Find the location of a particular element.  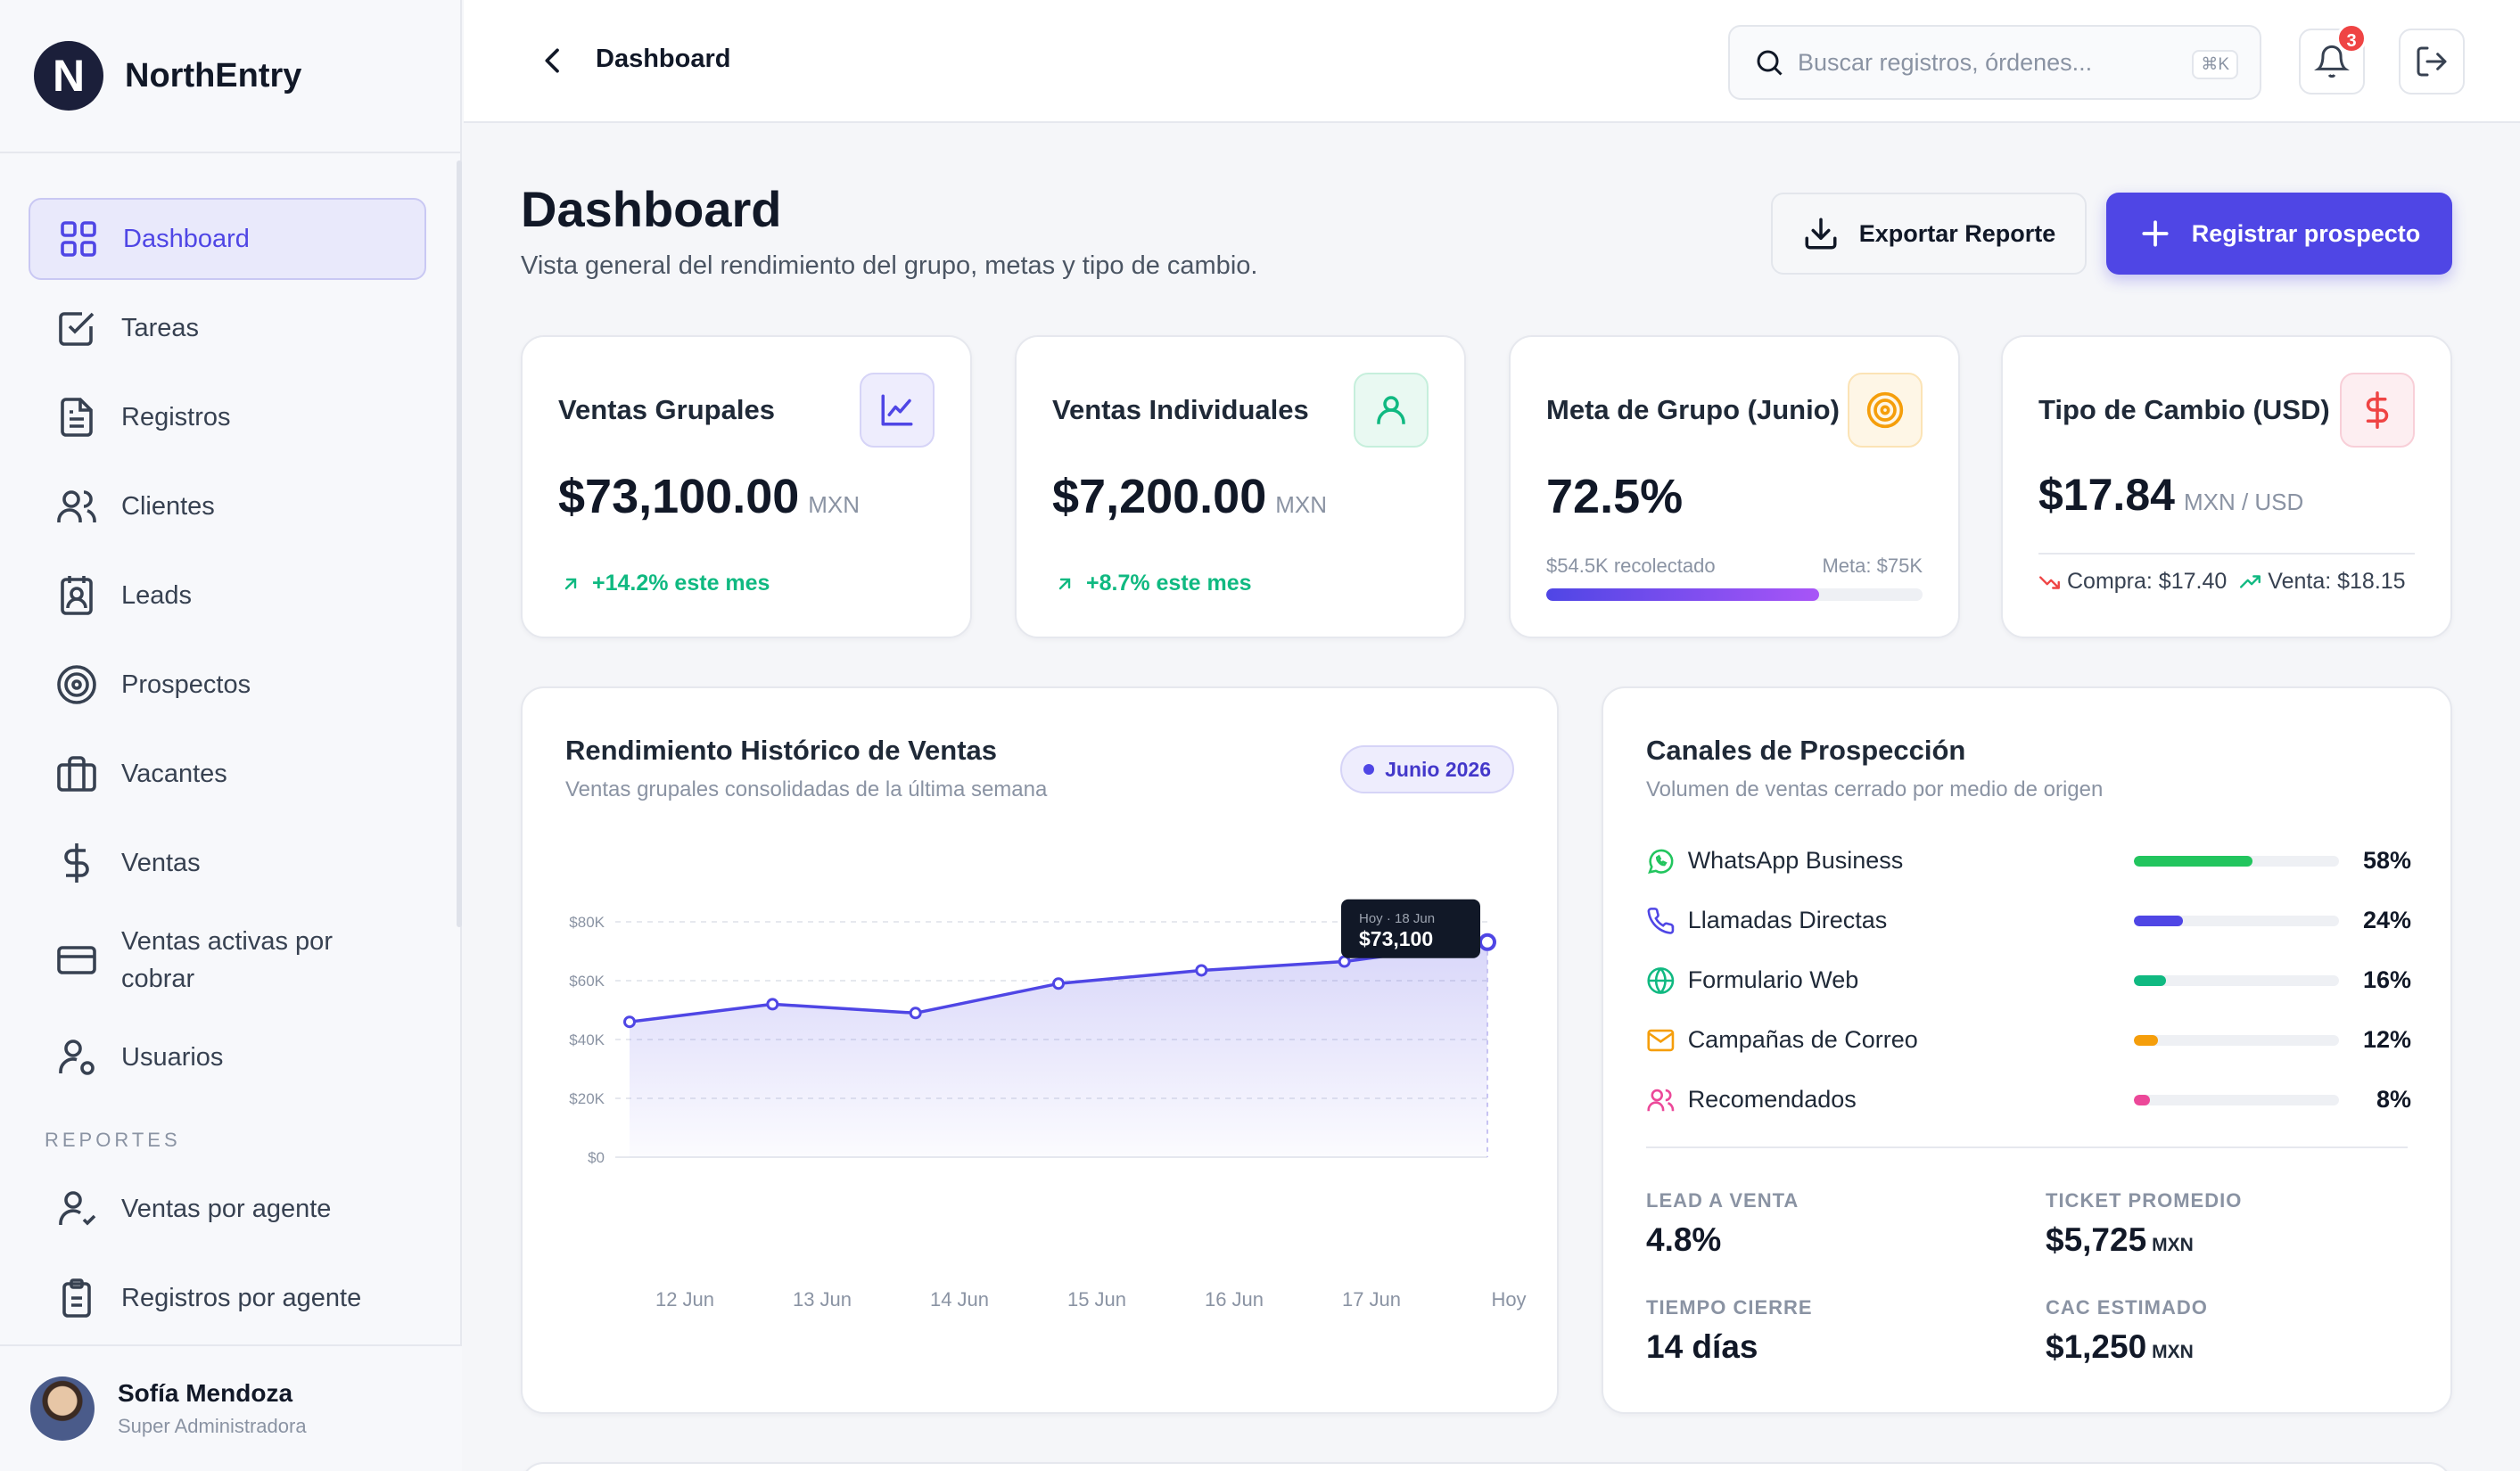

dollar-icon is located at coordinates (76, 863).